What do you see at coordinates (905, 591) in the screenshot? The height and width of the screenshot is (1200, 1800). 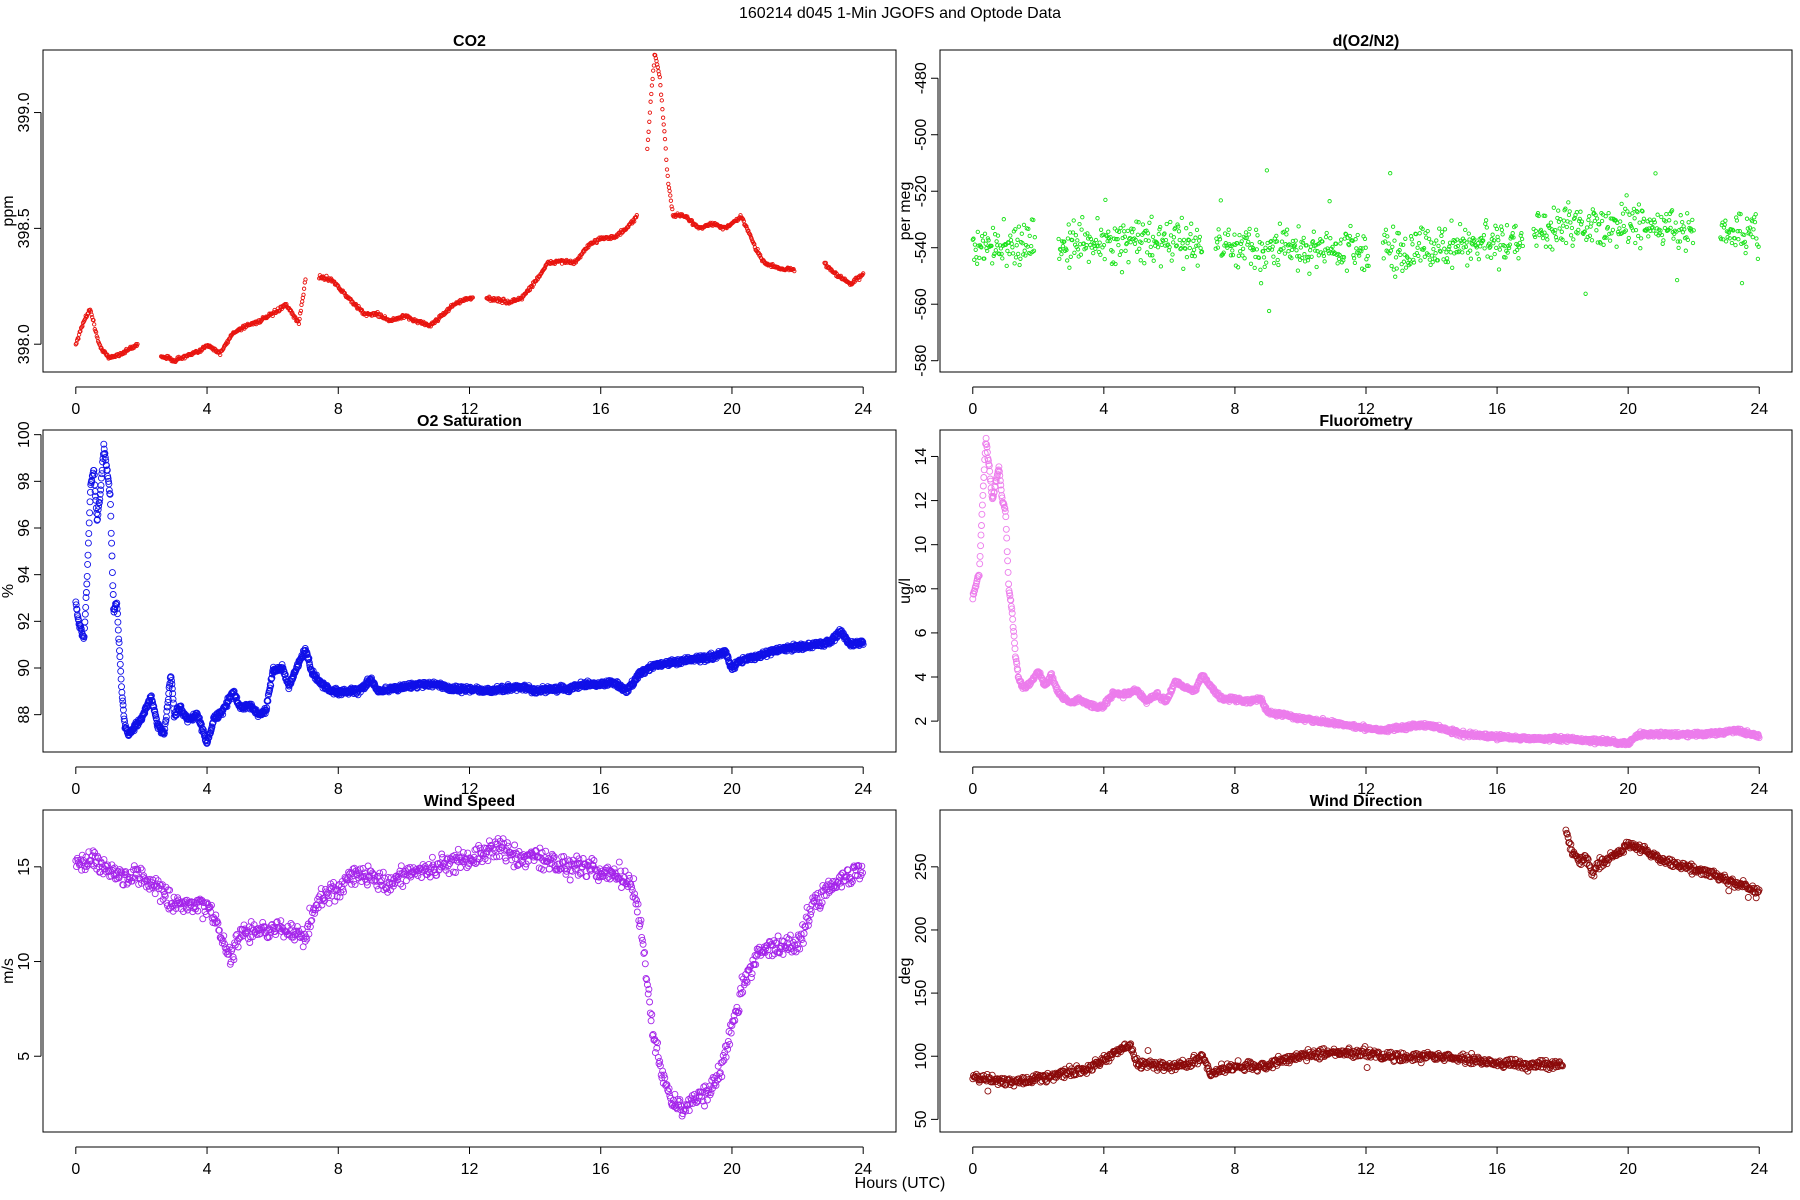 I see `y-axis-label: ug/l` at bounding box center [905, 591].